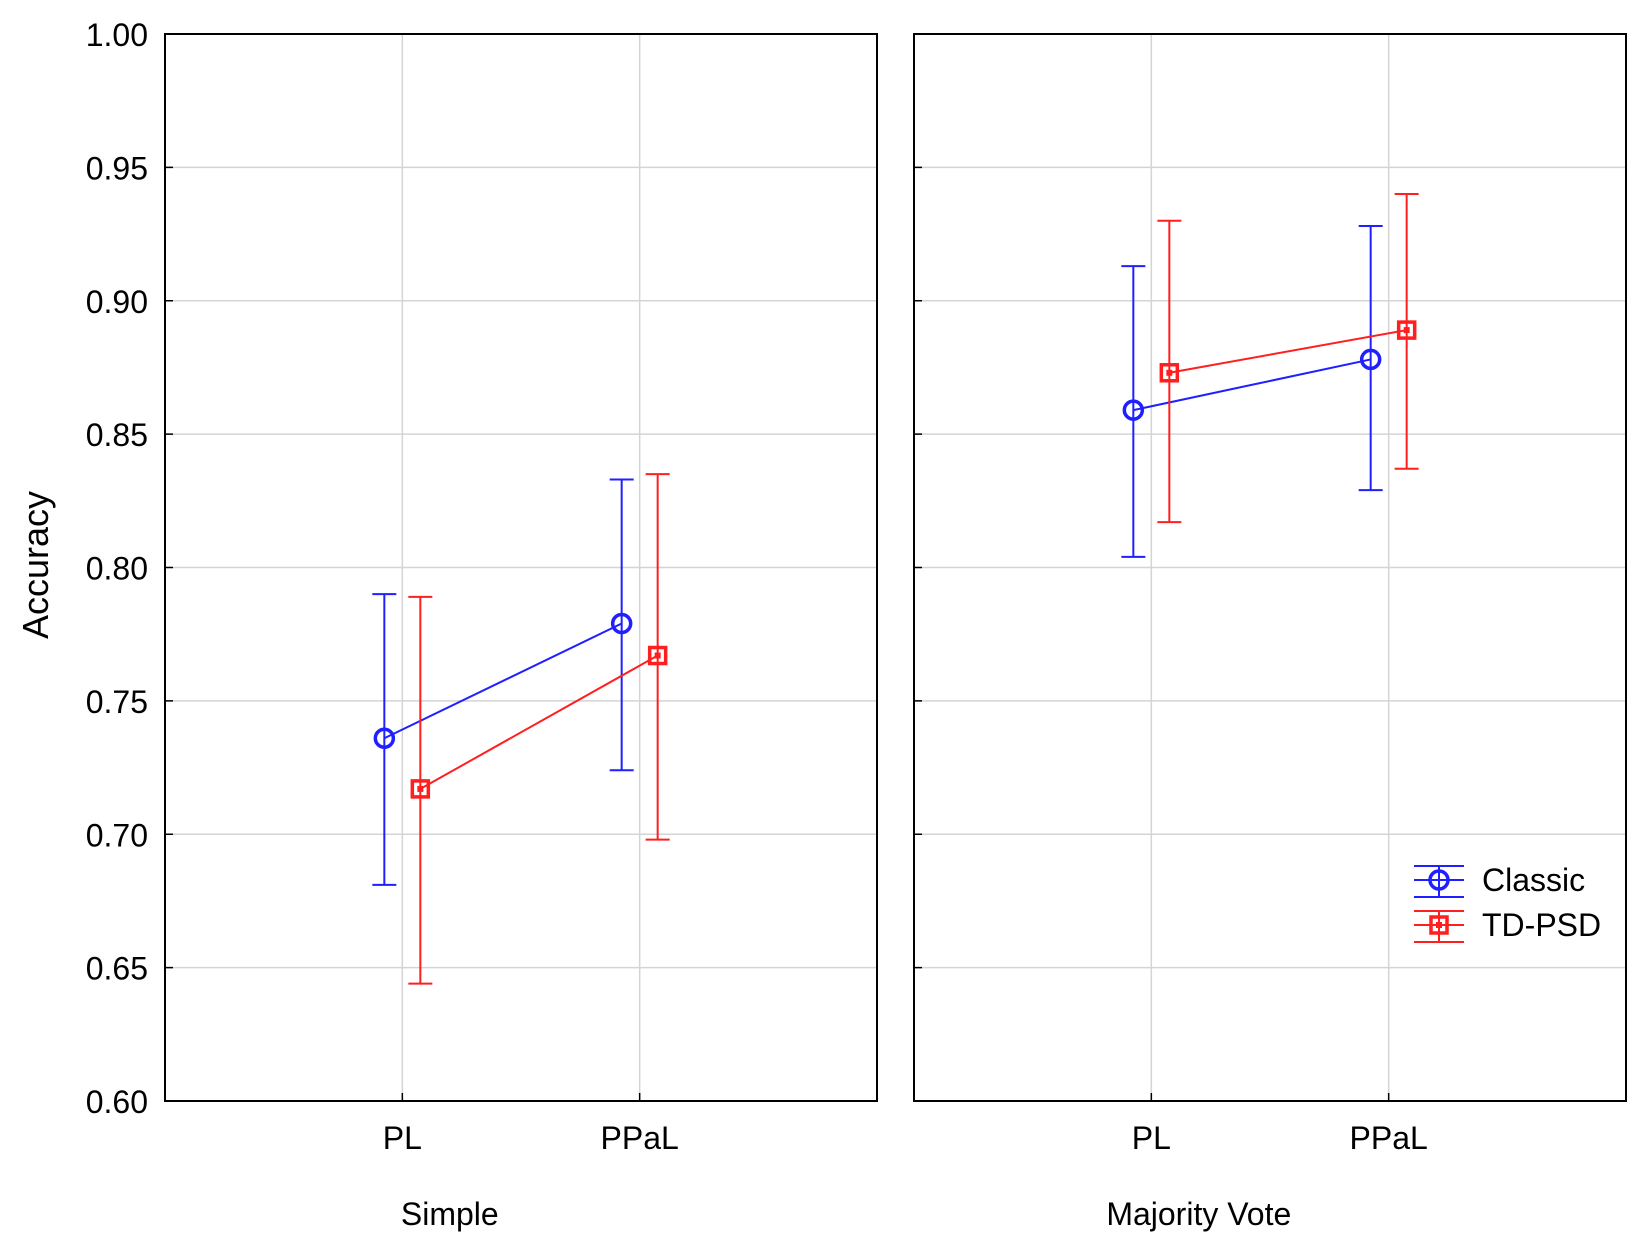  Describe the element at coordinates (117, 435) in the screenshot. I see `y-tick-label: 0.85` at that location.